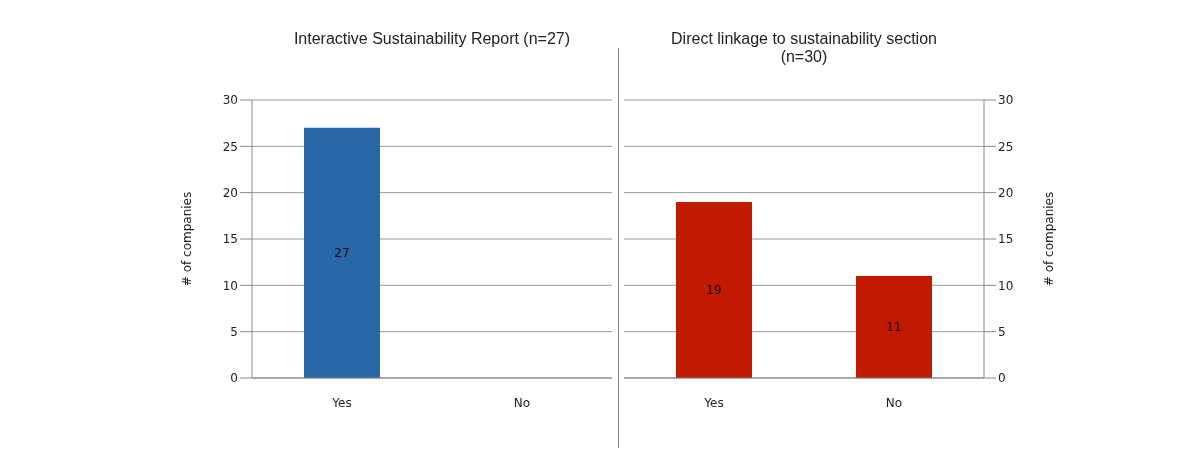 The image size is (1203, 461). What do you see at coordinates (714, 290) in the screenshot?
I see `data-label: 19` at bounding box center [714, 290].